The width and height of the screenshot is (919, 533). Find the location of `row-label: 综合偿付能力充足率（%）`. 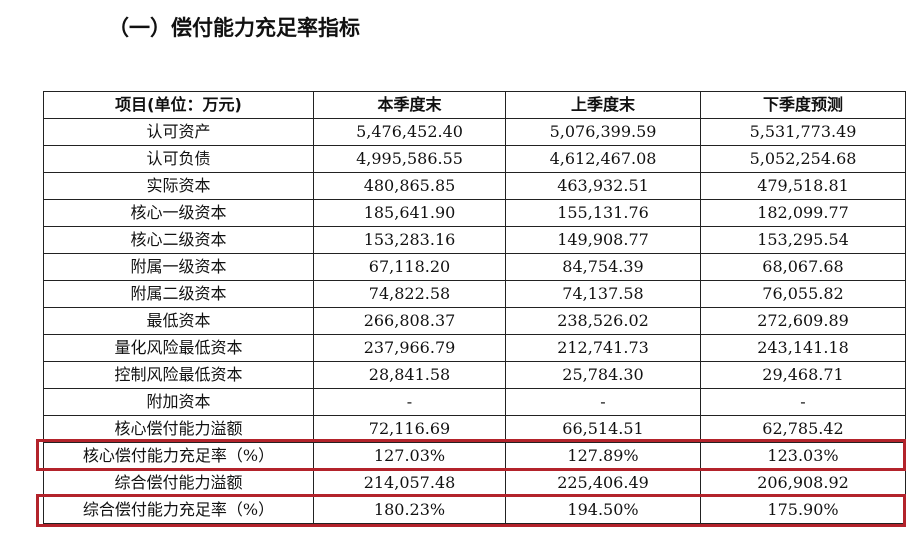

row-label: 综合偿付能力充足率（%） is located at coordinates (178, 510).